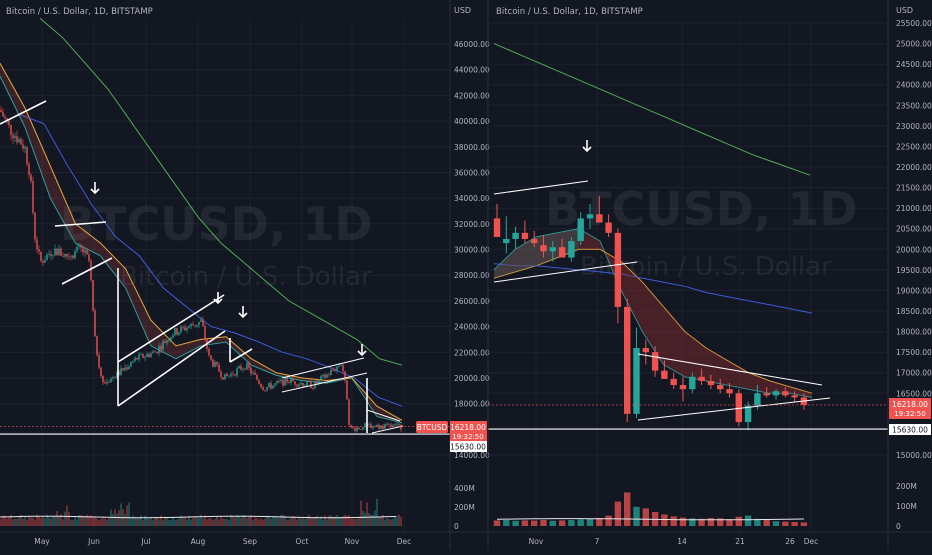 The height and width of the screenshot is (555, 932). I want to click on right-volume-tick: 100M, so click(906, 506).